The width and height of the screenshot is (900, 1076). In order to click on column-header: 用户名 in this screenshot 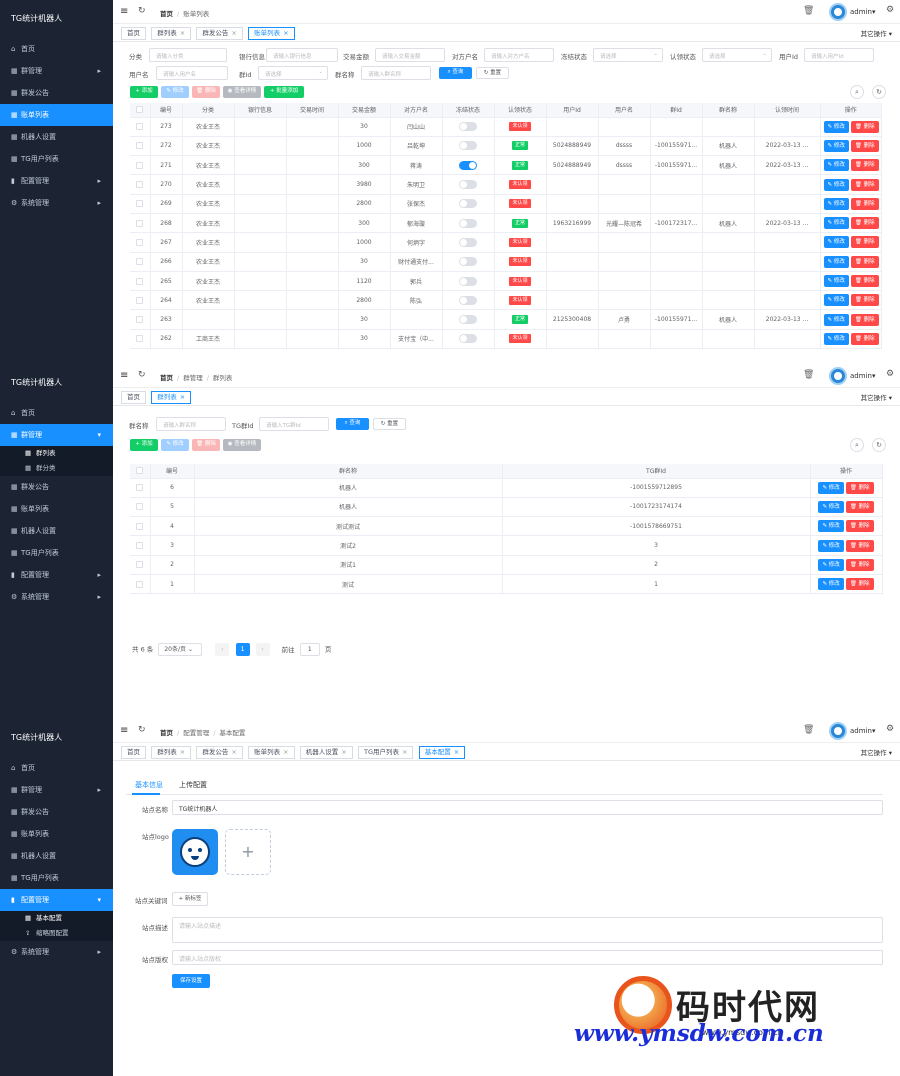, I will do `click(624, 110)`.